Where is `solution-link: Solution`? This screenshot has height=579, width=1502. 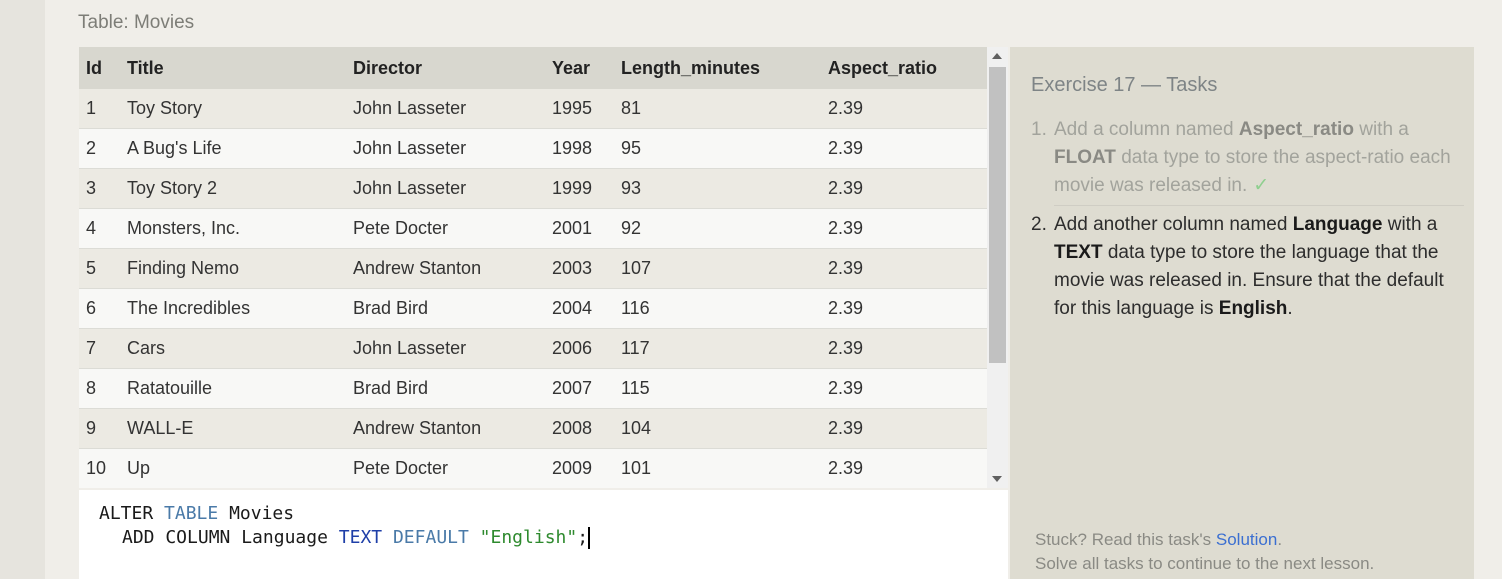 solution-link: Solution is located at coordinates (1246, 539).